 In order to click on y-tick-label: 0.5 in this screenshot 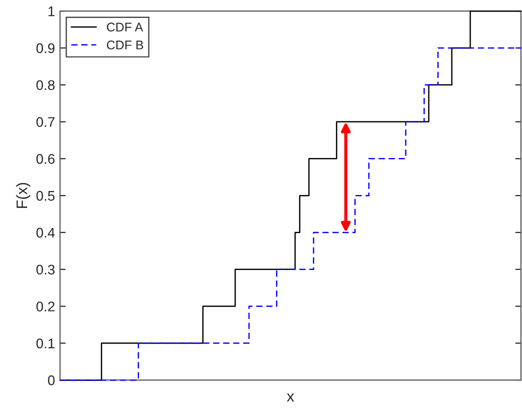, I will do `click(45, 195)`.